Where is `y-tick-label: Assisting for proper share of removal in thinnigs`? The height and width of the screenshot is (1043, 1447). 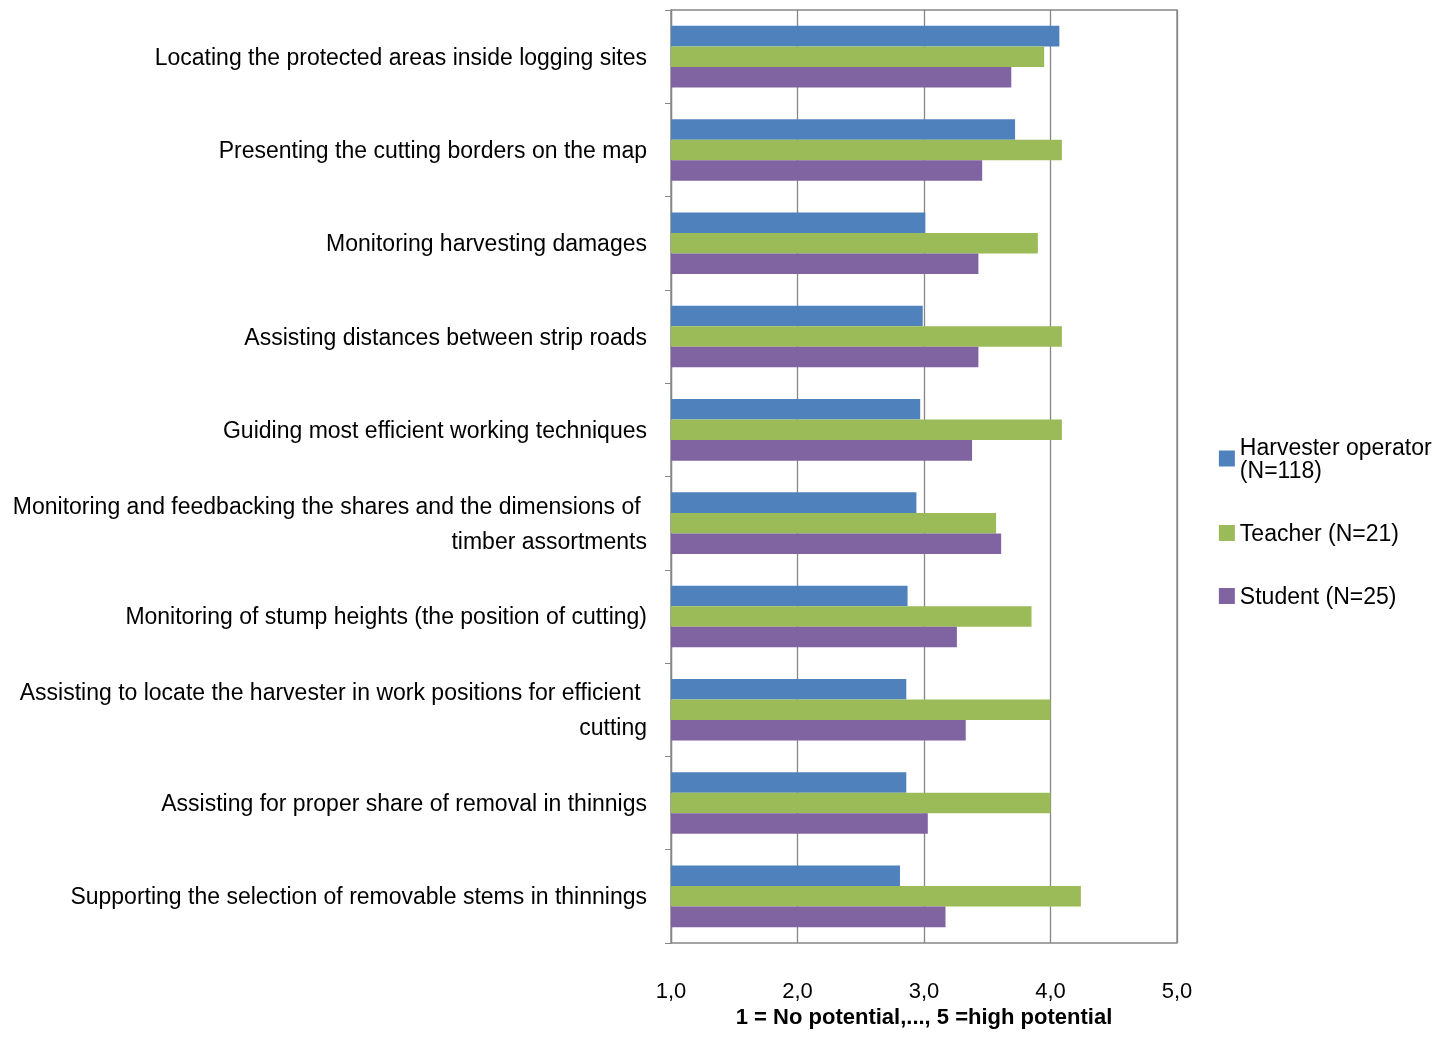 y-tick-label: Assisting for proper share of removal in thinnigs is located at coordinates (404, 803).